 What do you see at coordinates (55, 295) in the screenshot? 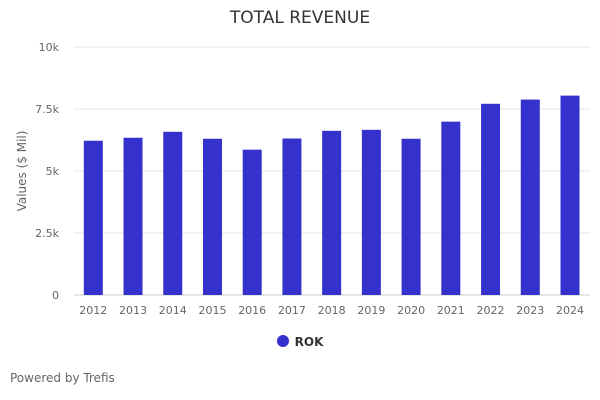
I see `y-tick-label: 0` at bounding box center [55, 295].